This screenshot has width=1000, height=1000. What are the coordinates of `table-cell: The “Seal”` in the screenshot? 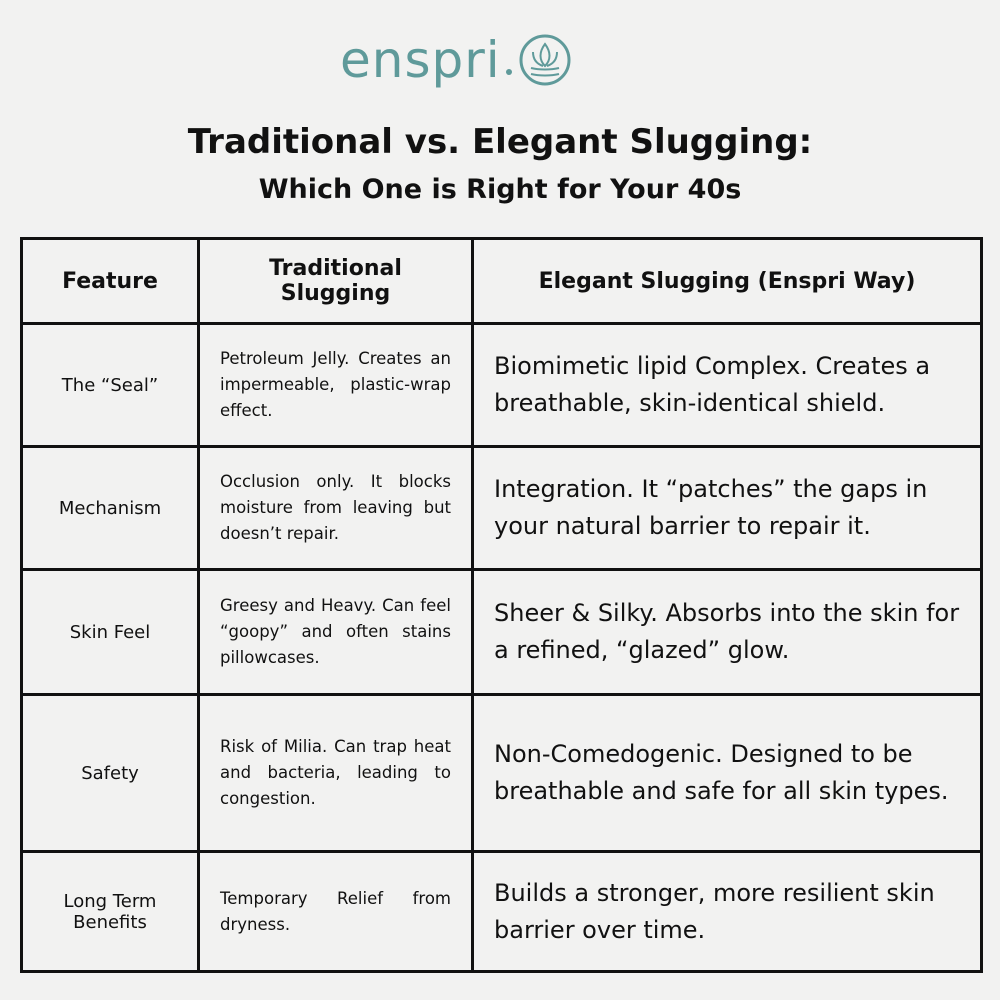 It's located at (110, 385).